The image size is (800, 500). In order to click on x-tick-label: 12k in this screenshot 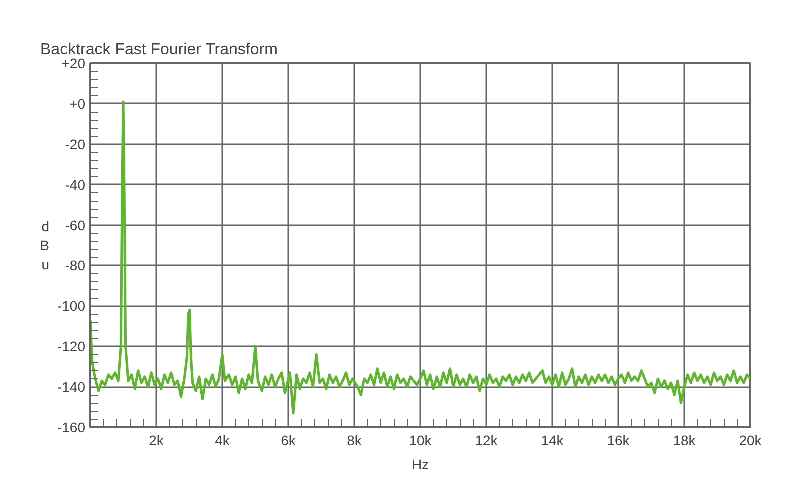, I will do `click(487, 440)`.